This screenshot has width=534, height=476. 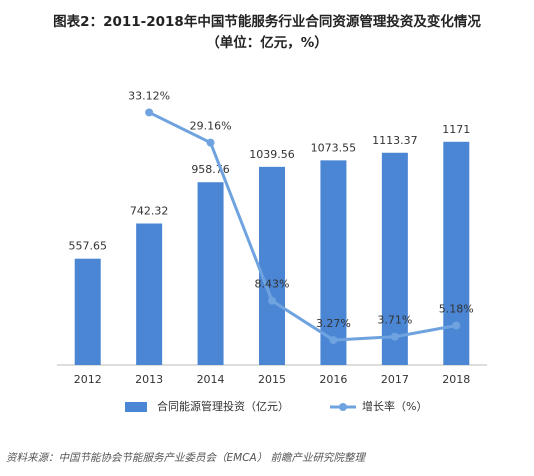 What do you see at coordinates (149, 95) in the screenshot?
I see `data-label: 33.12%` at bounding box center [149, 95].